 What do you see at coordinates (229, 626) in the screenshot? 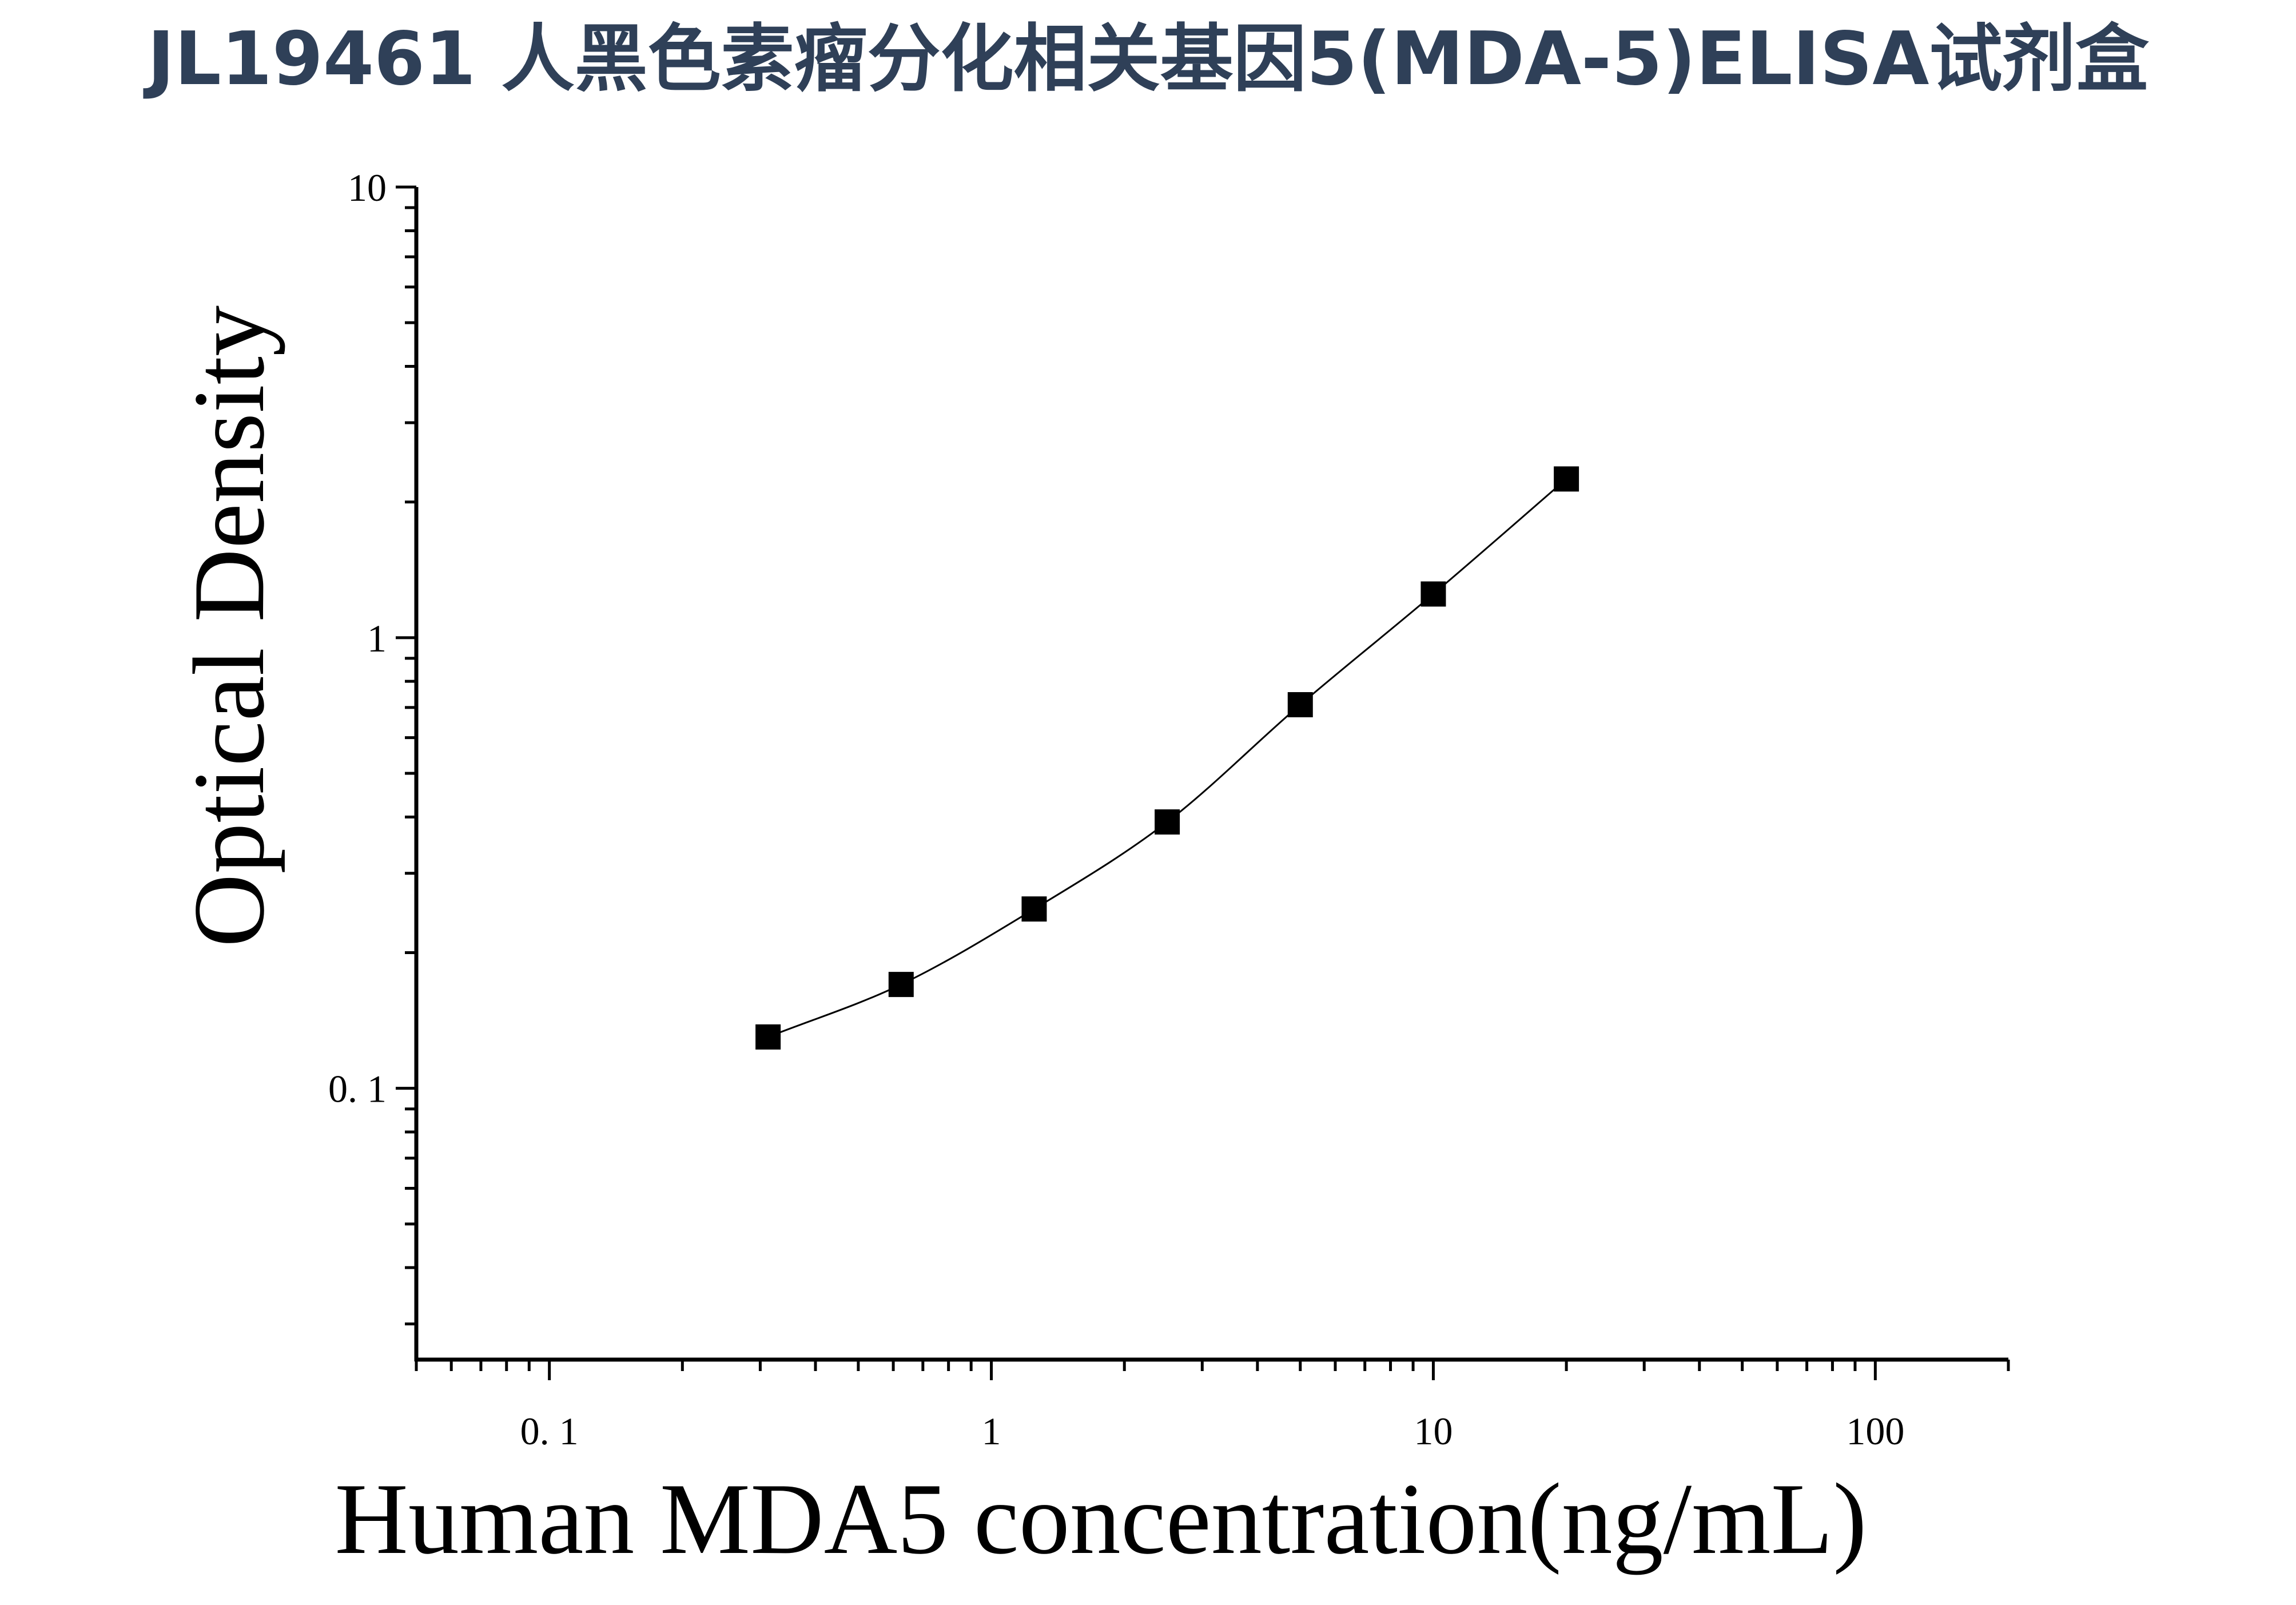
I see `y-axis-label: Optical Density` at bounding box center [229, 626].